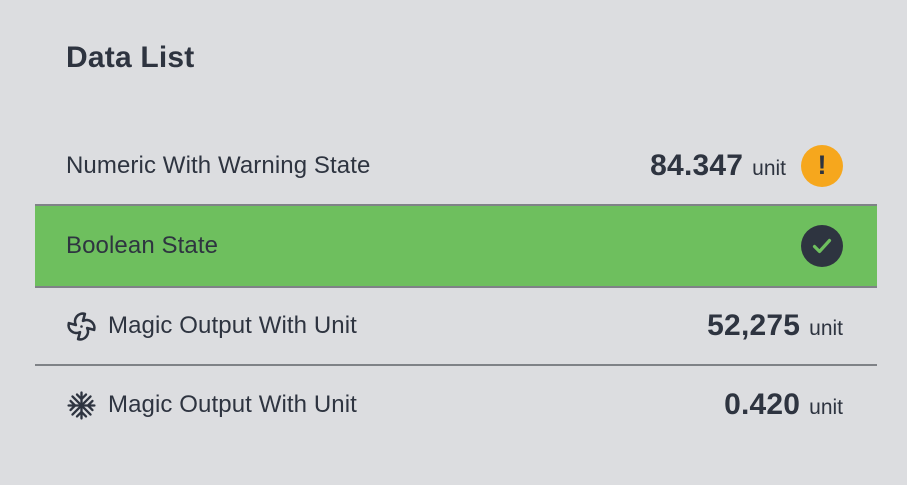 Image resolution: width=907 pixels, height=485 pixels. Describe the element at coordinates (218, 165) in the screenshot. I see `row-label: Numeric With Warning State` at that location.